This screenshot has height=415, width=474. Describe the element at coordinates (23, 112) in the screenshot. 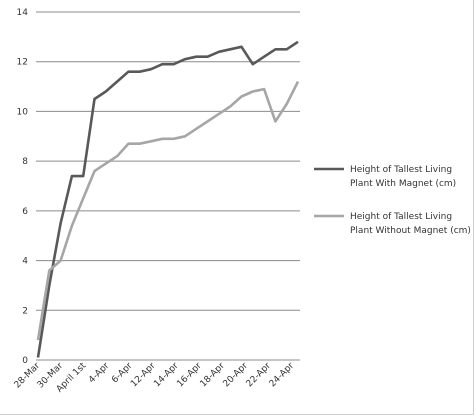

I see `y-tick-label: 10` at that location.